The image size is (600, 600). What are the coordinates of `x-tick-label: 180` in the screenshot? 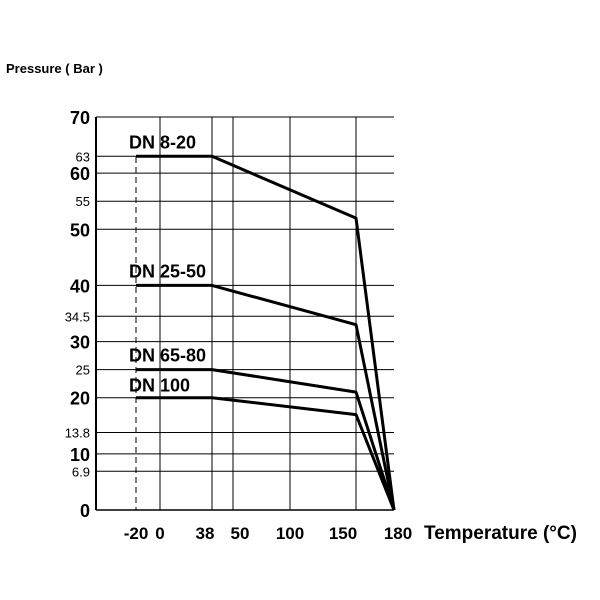 It's located at (398, 533).